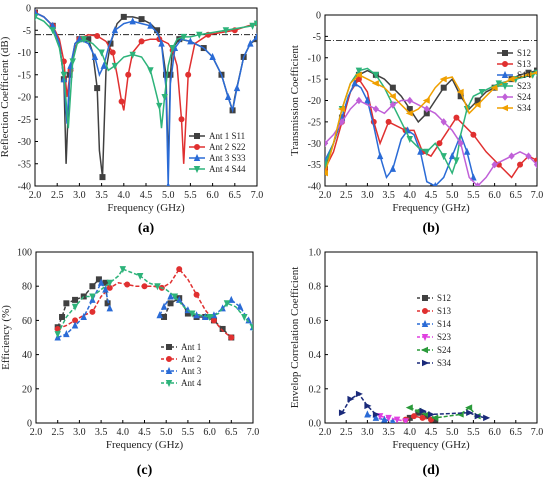 This screenshot has width=550, height=483. What do you see at coordinates (181, 365) in the screenshot?
I see `legend: Ant 1 Ant 2 Ant 3 Ant 4` at bounding box center [181, 365].